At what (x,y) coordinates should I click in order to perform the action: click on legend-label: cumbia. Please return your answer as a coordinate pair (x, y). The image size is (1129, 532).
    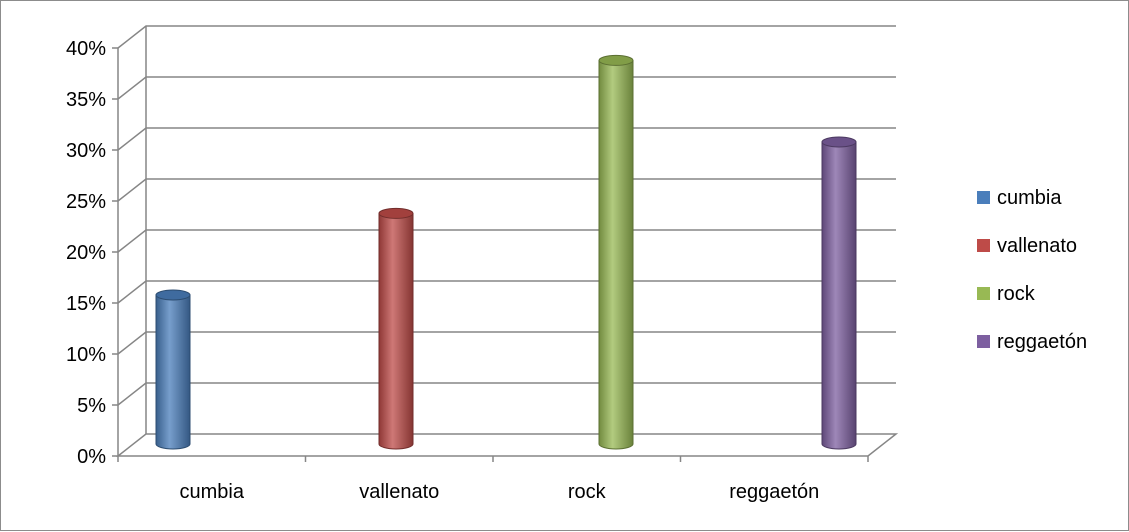
    Looking at the image, I should click on (1029, 198).